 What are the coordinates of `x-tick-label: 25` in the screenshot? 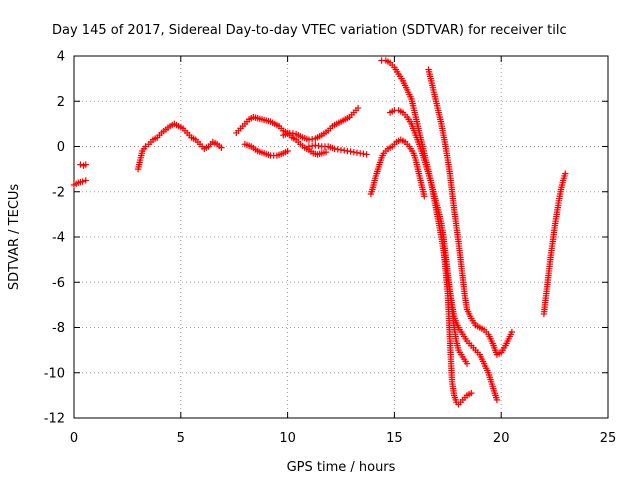 It's located at (608, 438).